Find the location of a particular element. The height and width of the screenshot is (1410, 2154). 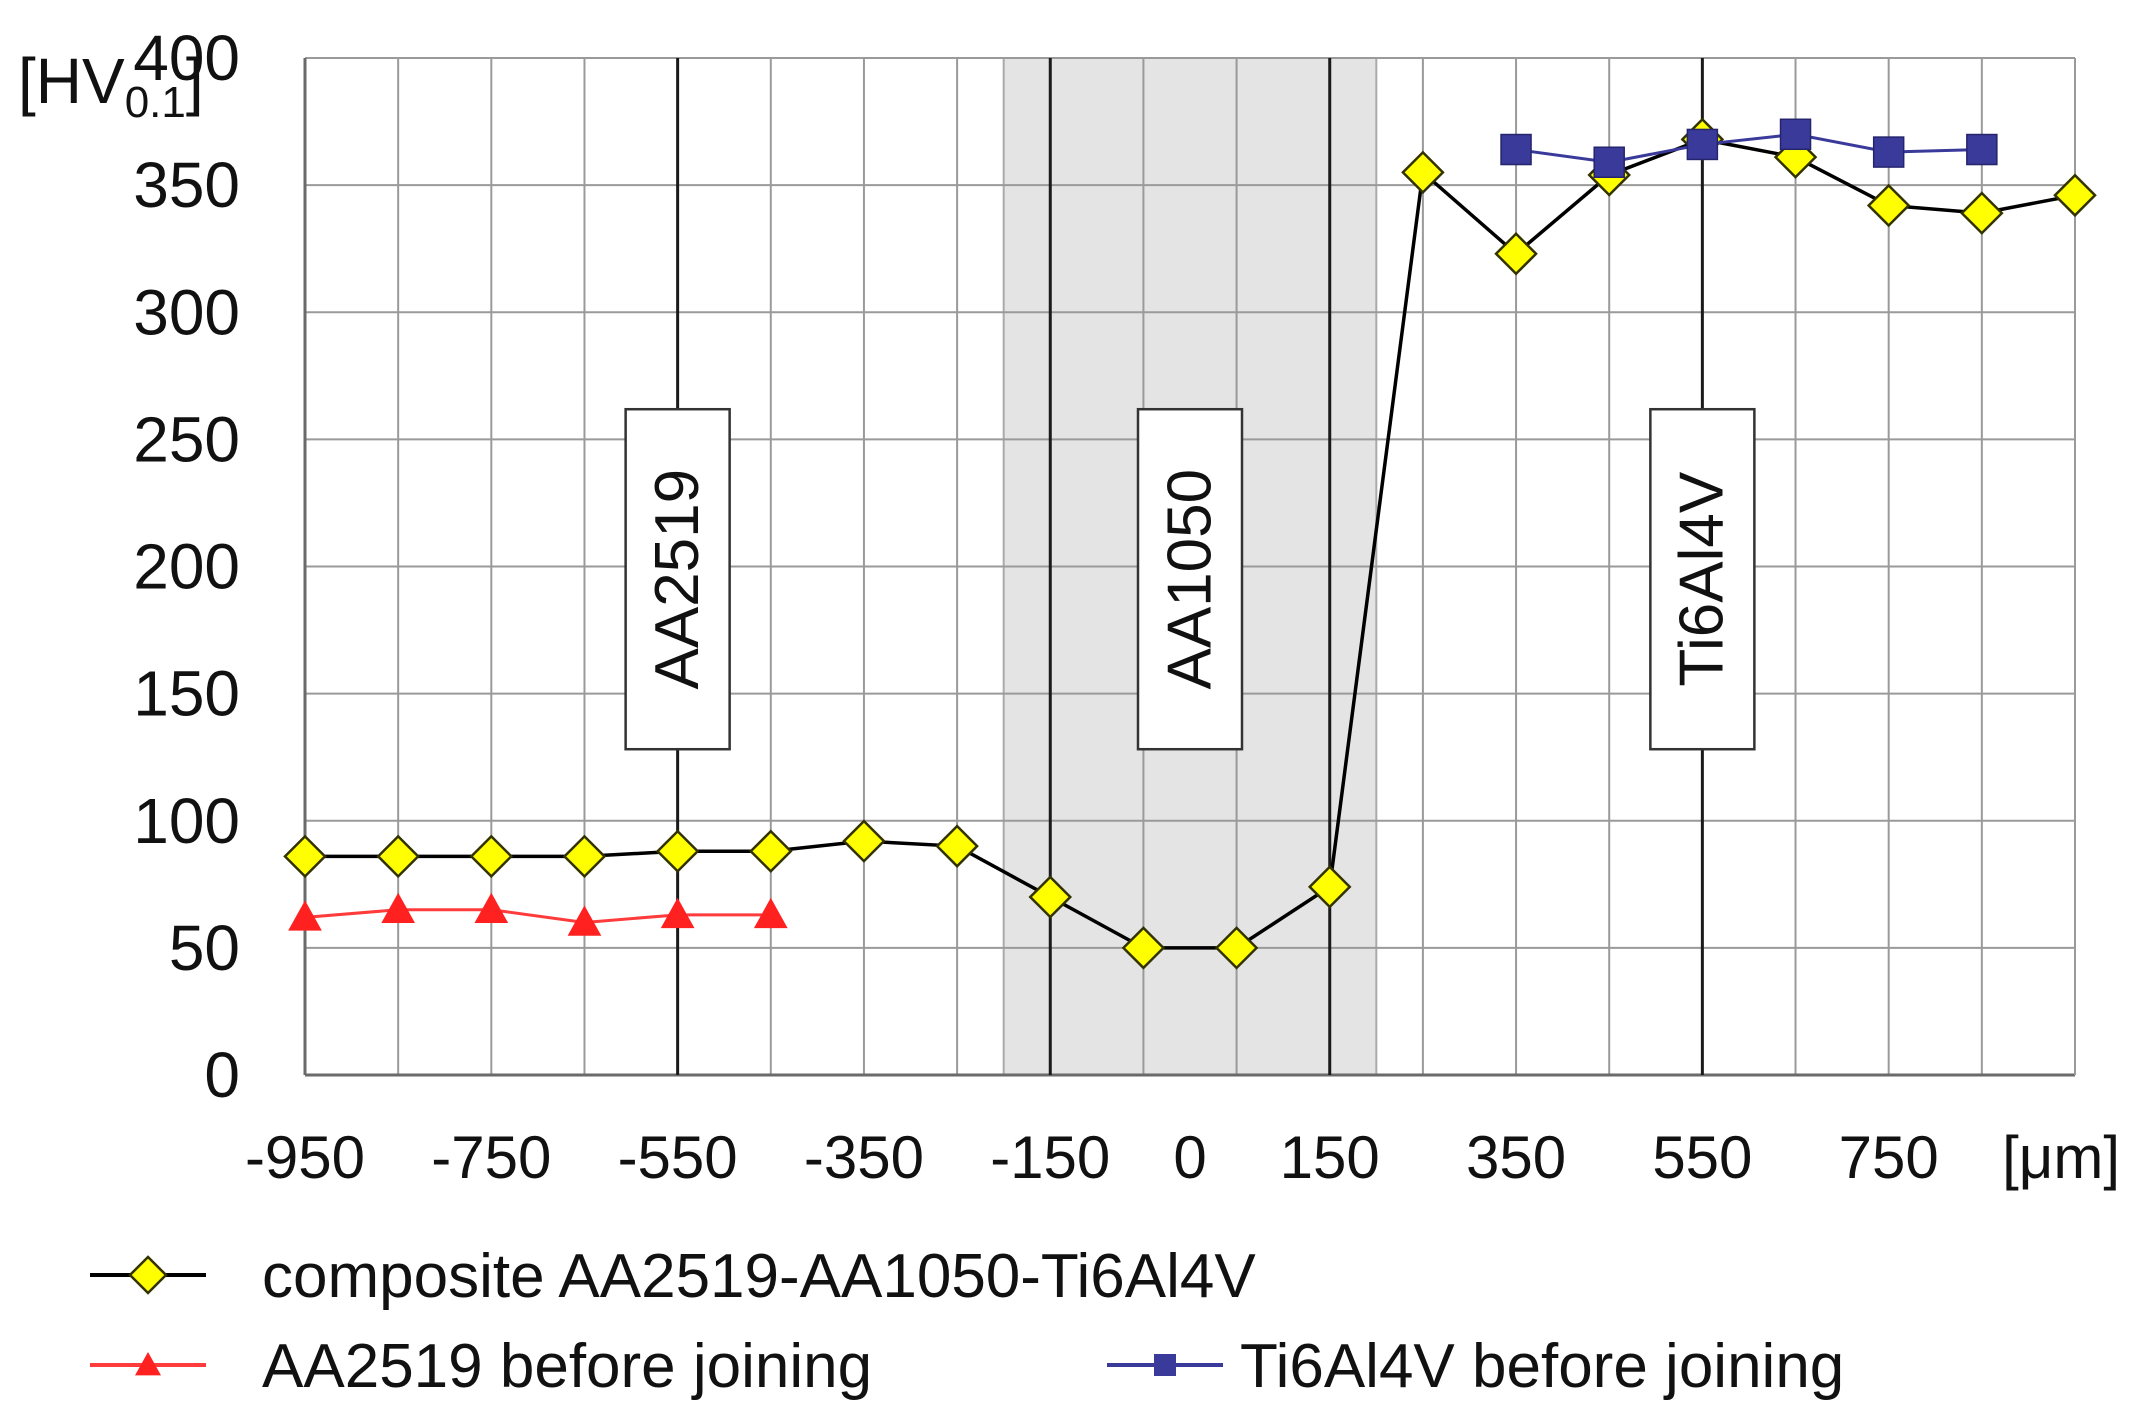

legend-marker-square is located at coordinates (1165, 1365).